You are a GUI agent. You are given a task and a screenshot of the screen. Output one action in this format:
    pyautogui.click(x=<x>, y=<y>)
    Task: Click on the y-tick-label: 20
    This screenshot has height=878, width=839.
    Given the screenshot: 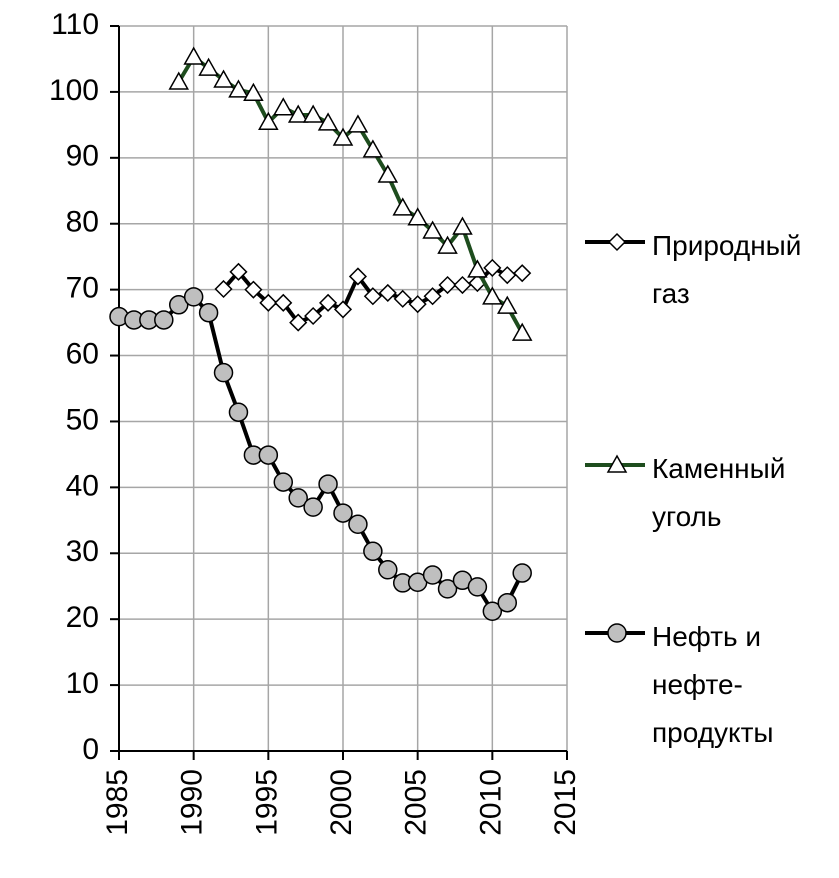 What is the action you would take?
    pyautogui.click(x=82, y=617)
    